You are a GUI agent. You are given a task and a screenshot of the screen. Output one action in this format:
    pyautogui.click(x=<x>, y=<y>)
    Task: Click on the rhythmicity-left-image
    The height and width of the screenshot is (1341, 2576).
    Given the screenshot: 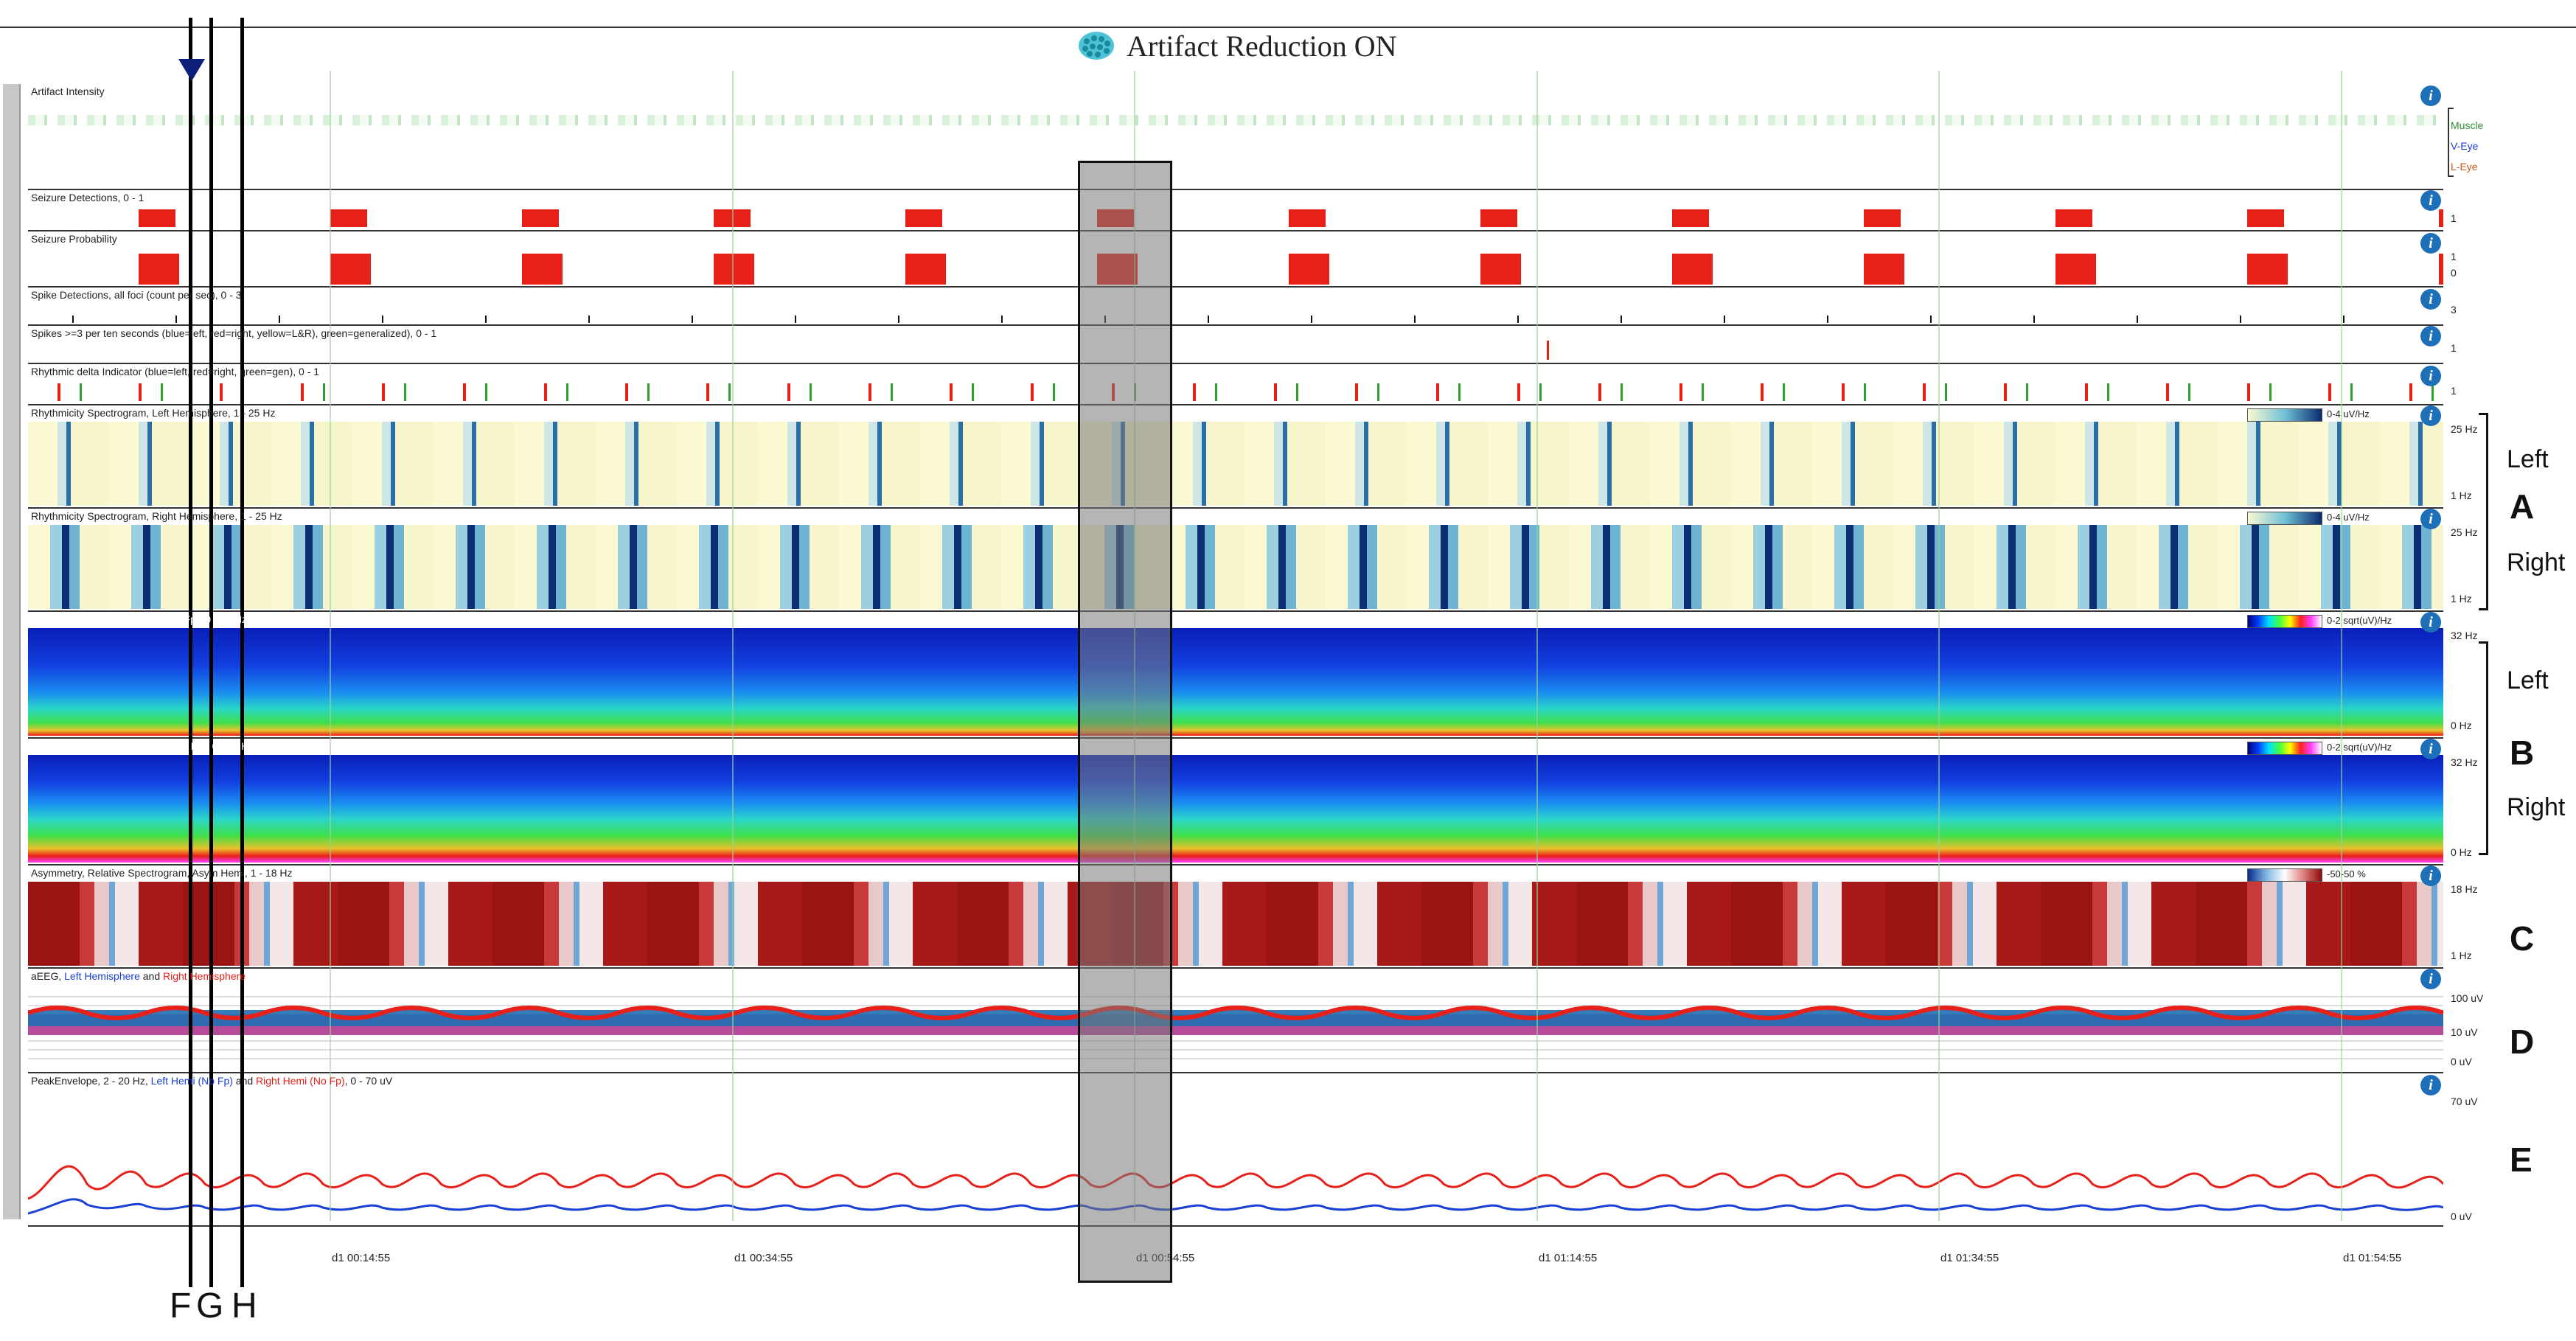 What is the action you would take?
    pyautogui.click(x=1235, y=464)
    